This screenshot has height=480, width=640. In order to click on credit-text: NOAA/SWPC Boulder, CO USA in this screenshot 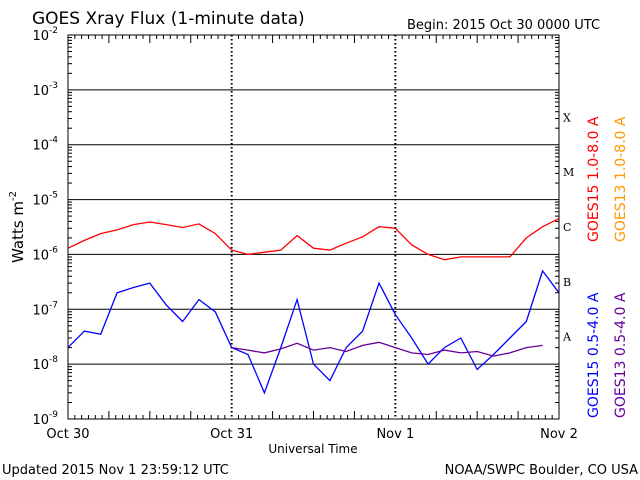, I will do `click(541, 470)`.